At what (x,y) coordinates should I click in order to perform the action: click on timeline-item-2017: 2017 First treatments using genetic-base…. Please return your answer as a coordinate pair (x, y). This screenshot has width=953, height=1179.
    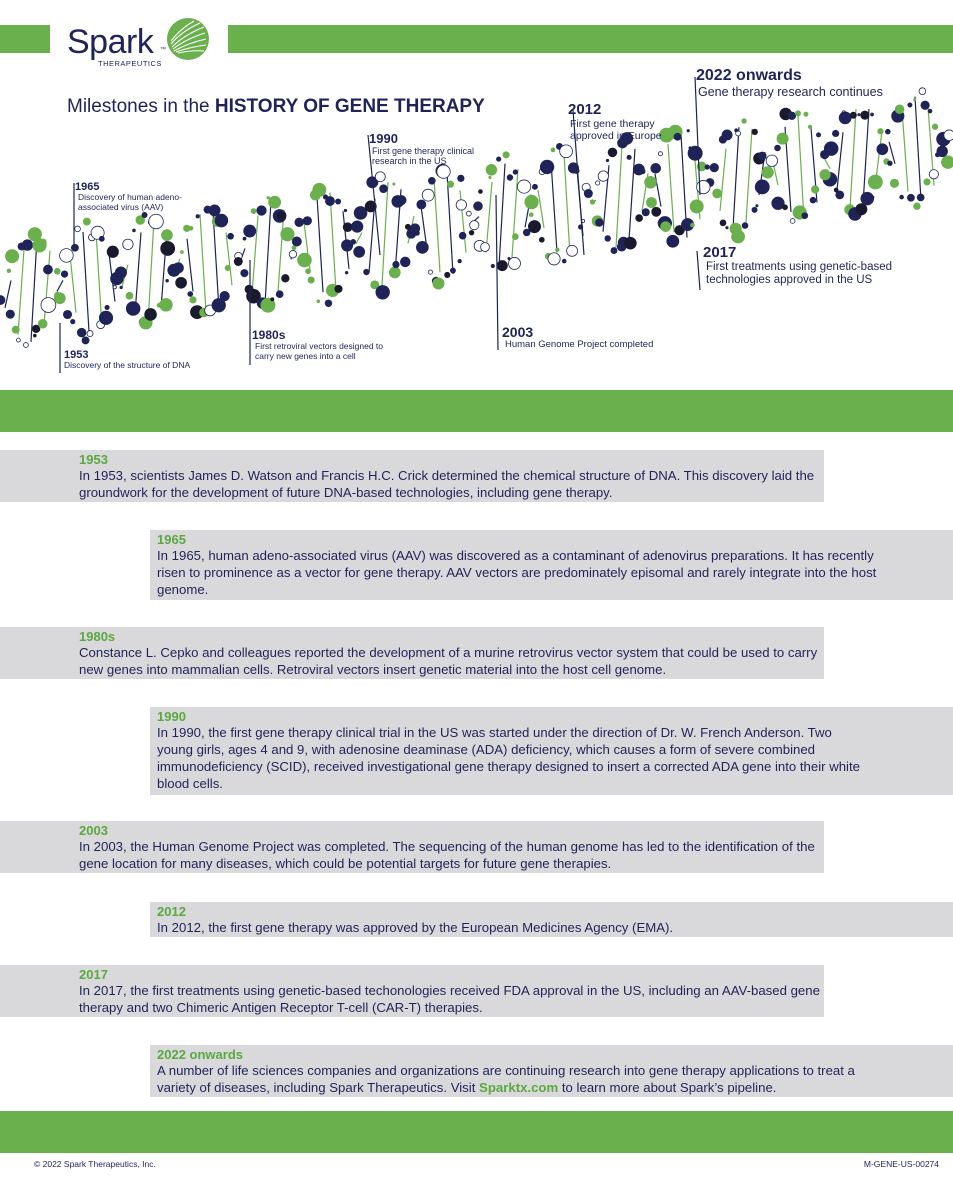
    Looking at the image, I should click on (818, 265).